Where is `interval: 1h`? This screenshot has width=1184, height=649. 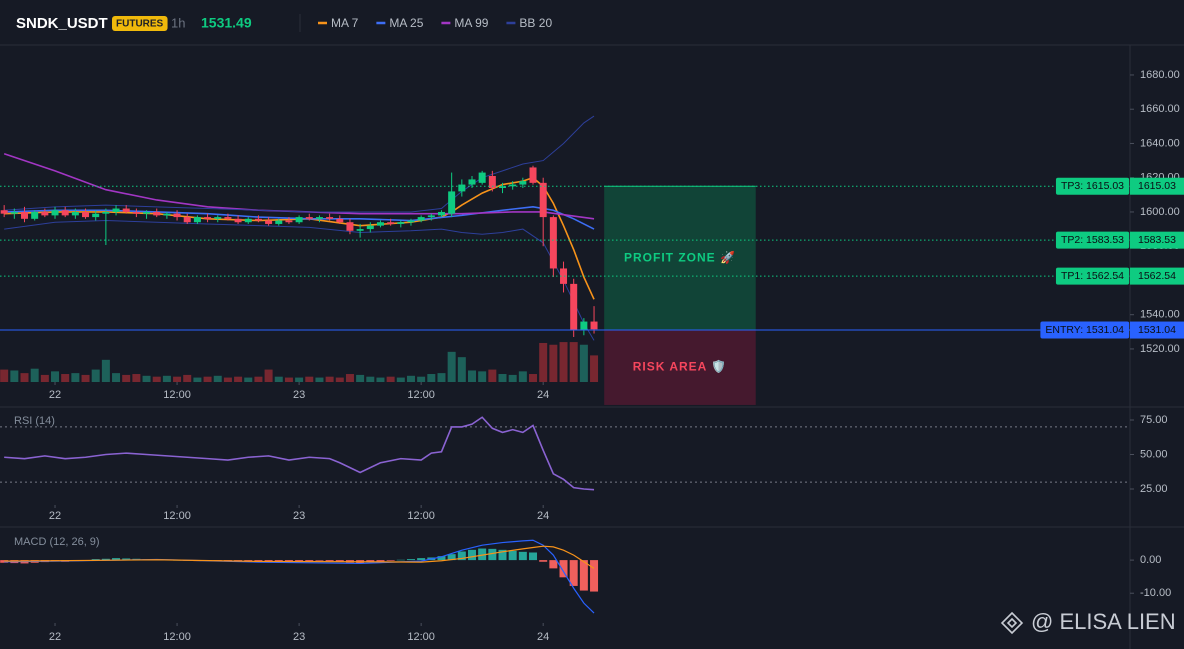 interval: 1h is located at coordinates (178, 22).